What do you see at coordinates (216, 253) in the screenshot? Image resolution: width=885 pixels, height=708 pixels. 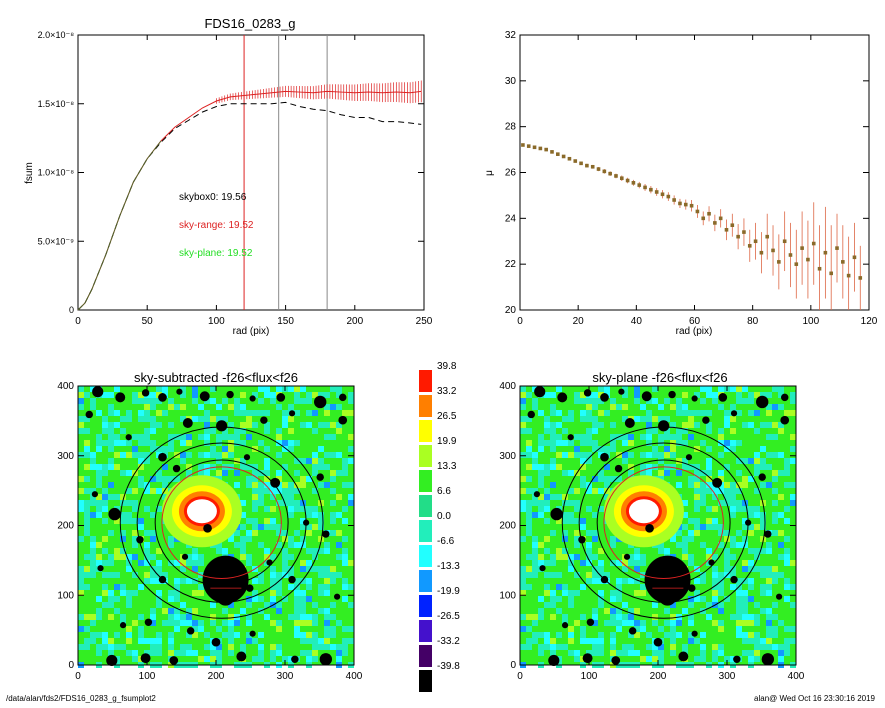 I see `annotation-sky-plane: sky-plane: 19.52` at bounding box center [216, 253].